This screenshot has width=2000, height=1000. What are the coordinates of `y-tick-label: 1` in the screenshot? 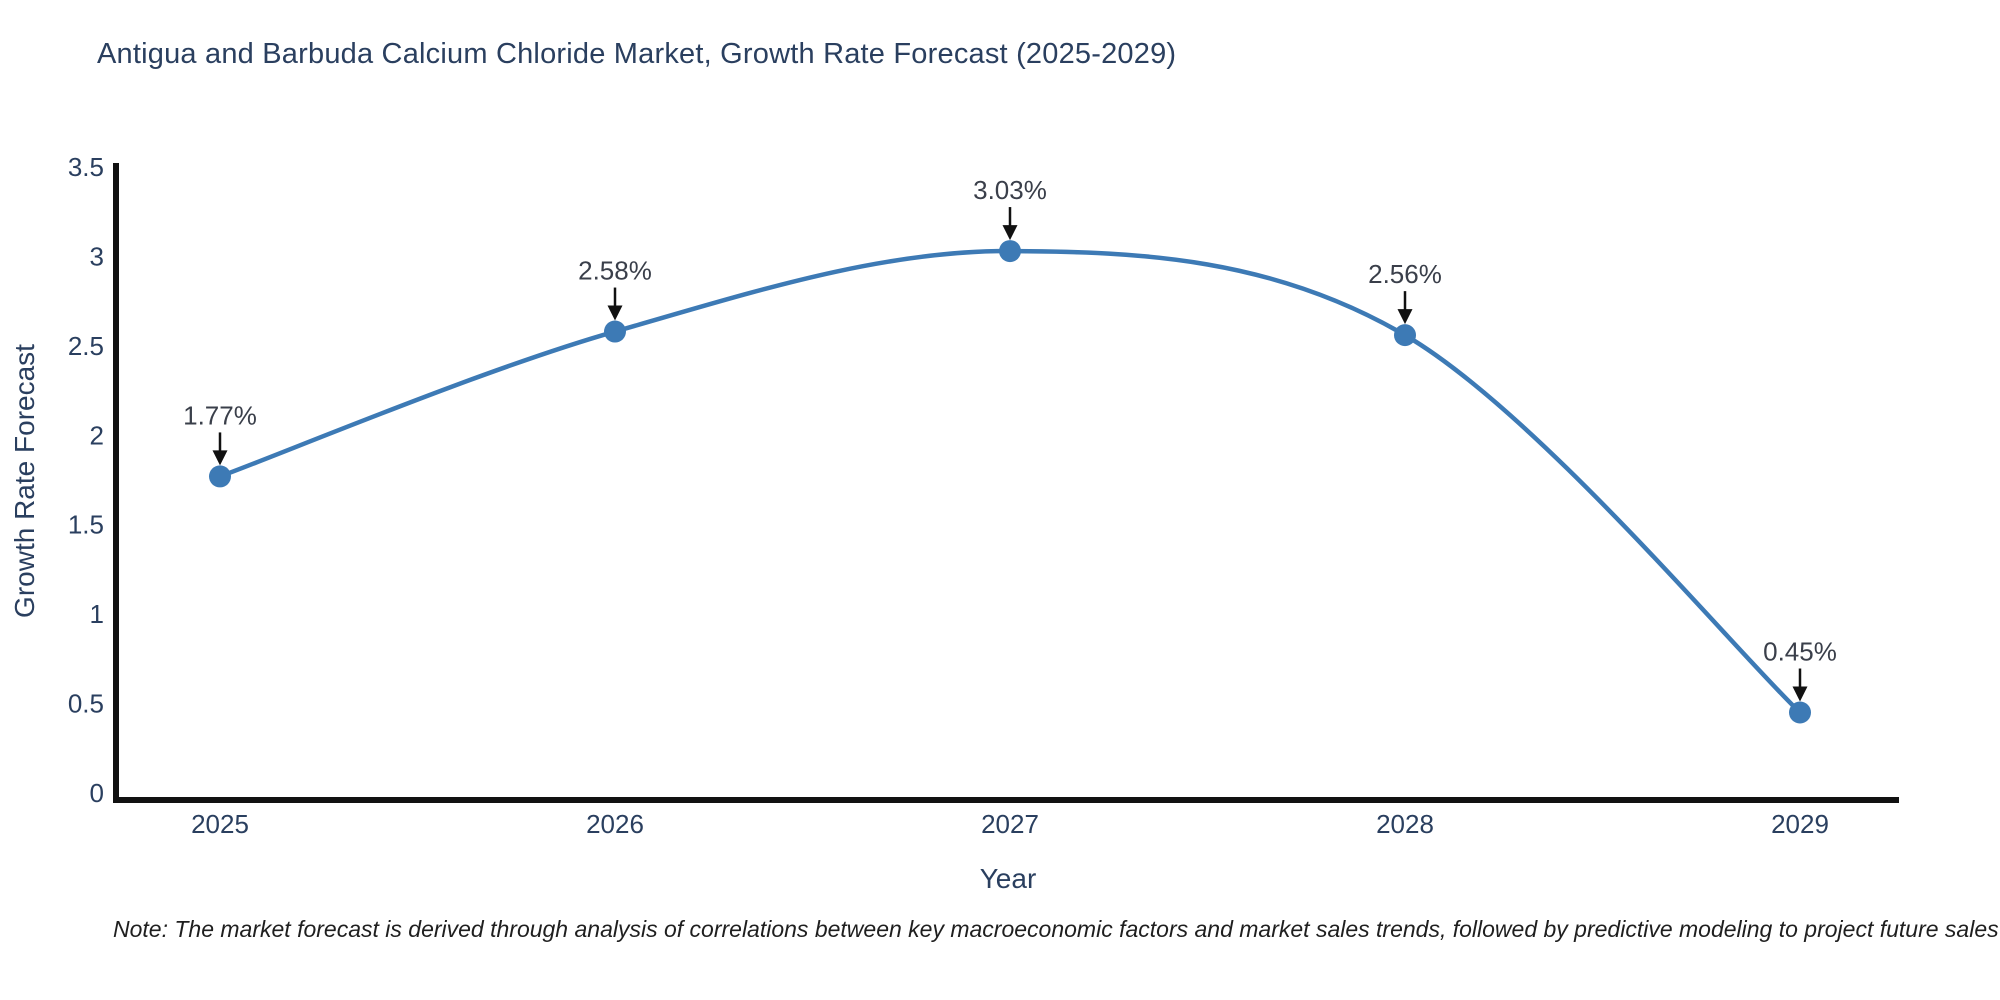 It's located at (97, 614).